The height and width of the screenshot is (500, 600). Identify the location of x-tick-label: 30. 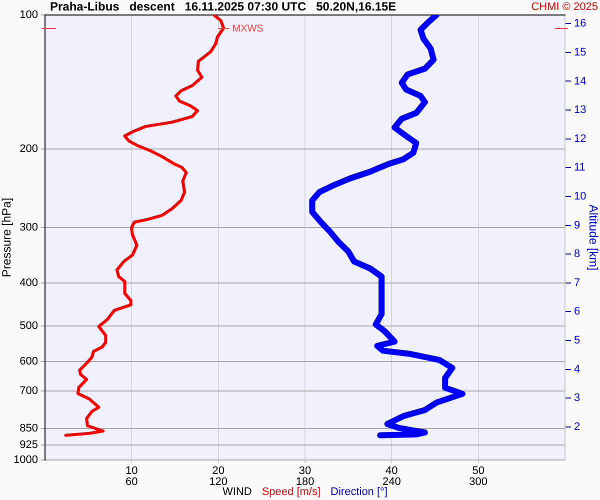
(305, 471).